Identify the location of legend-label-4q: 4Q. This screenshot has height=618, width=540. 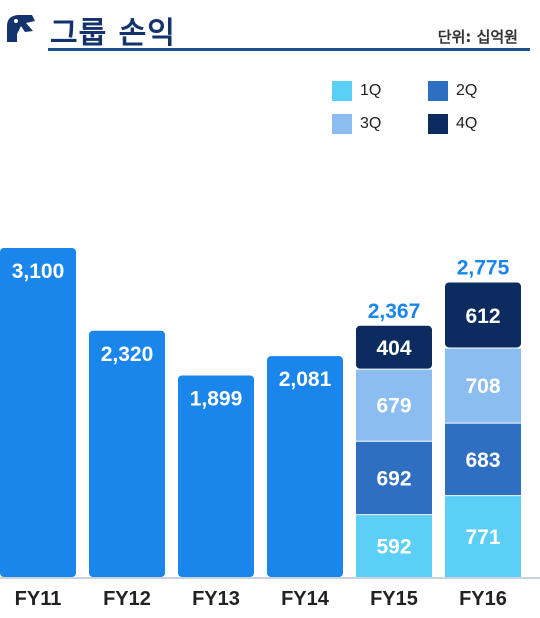
(467, 123).